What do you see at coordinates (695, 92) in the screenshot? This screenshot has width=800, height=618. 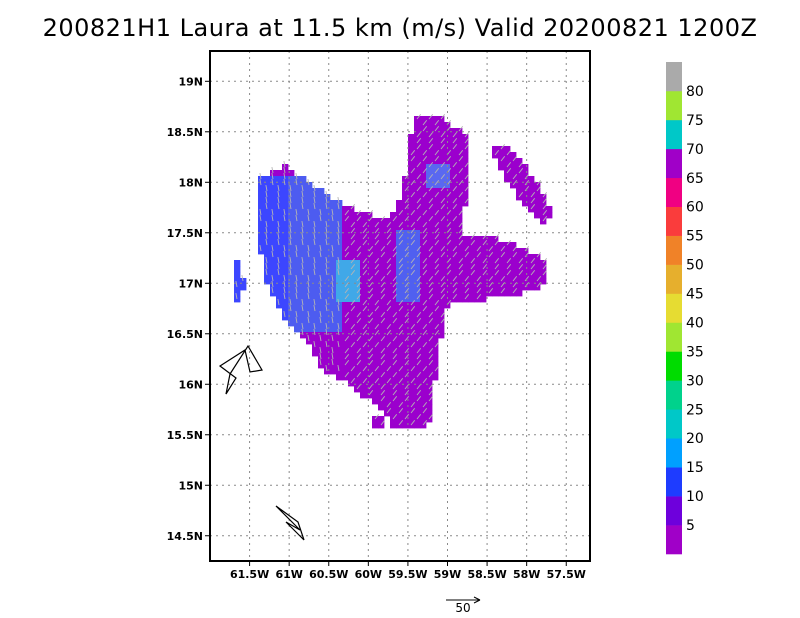 I see `colorbar-label: 80` at bounding box center [695, 92].